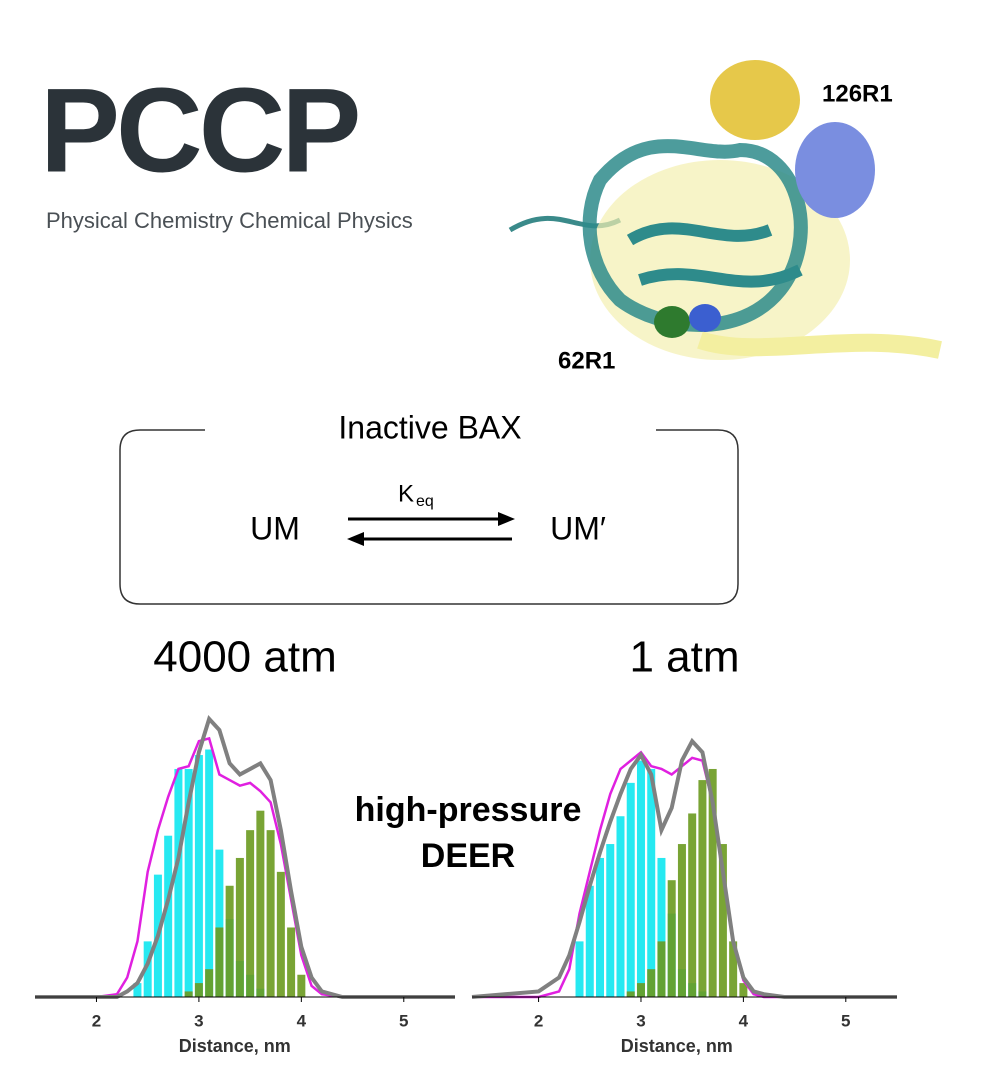 The image size is (1000, 1085). I want to click on center-text: high-pressure, so click(468, 810).